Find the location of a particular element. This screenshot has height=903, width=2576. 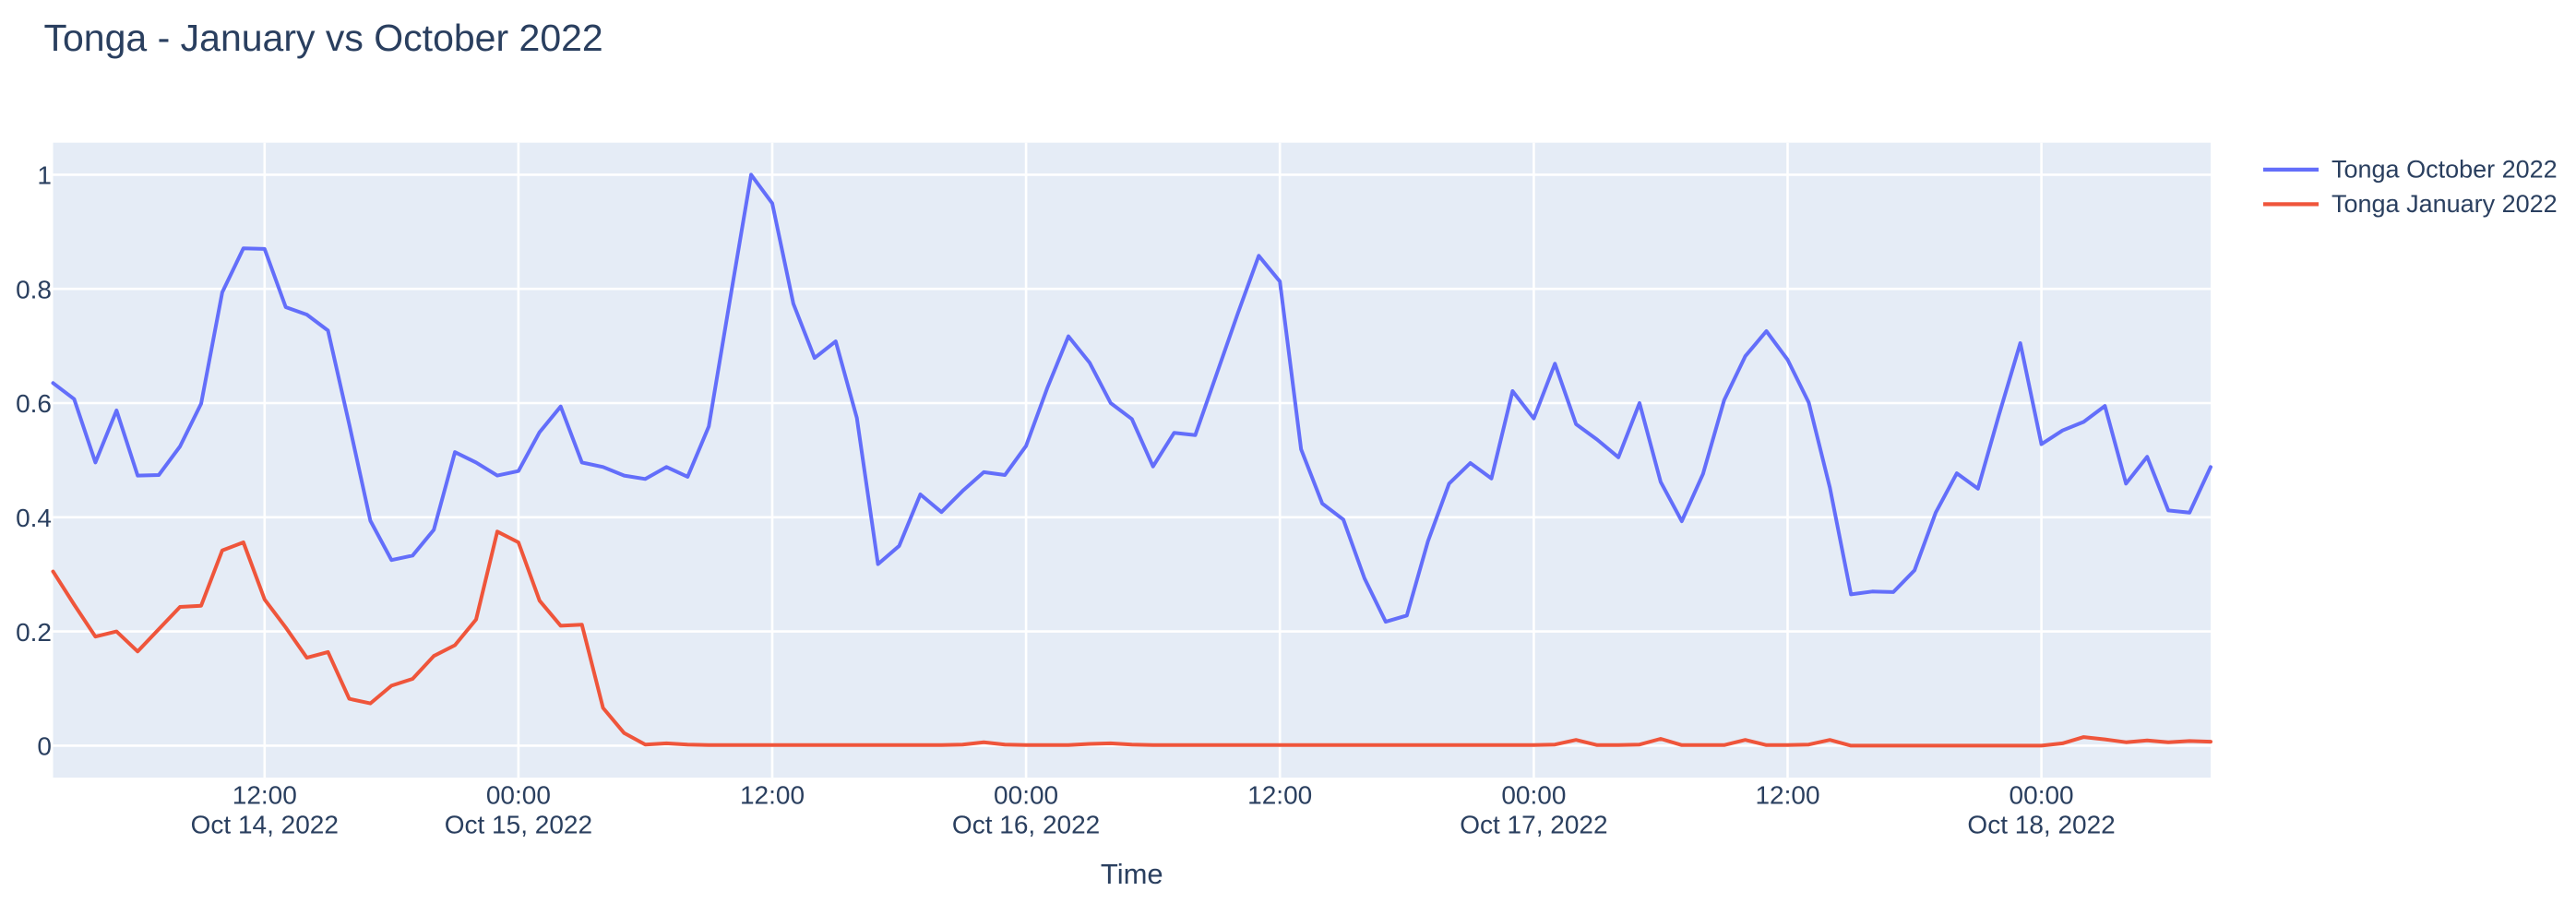

svg-text: Time is located at coordinates (1132, 874).